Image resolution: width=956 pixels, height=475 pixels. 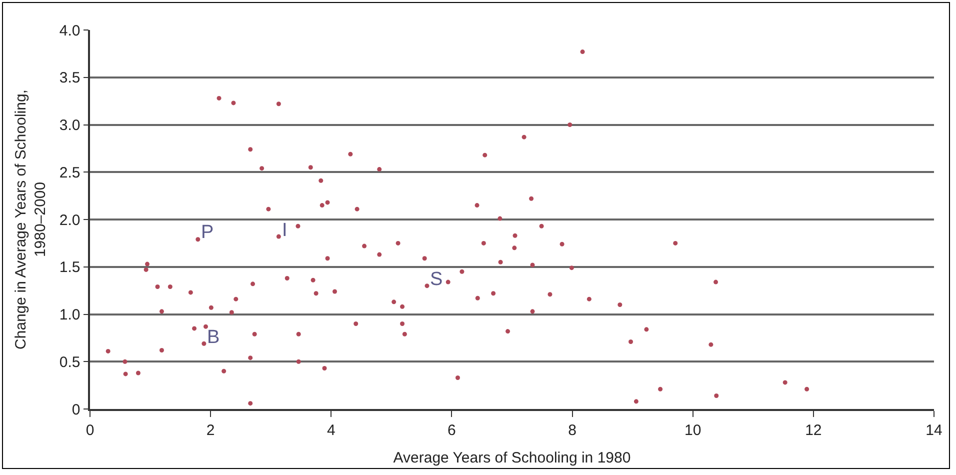 What do you see at coordinates (69, 220) in the screenshot?
I see `y-tick-label: 2.0` at bounding box center [69, 220].